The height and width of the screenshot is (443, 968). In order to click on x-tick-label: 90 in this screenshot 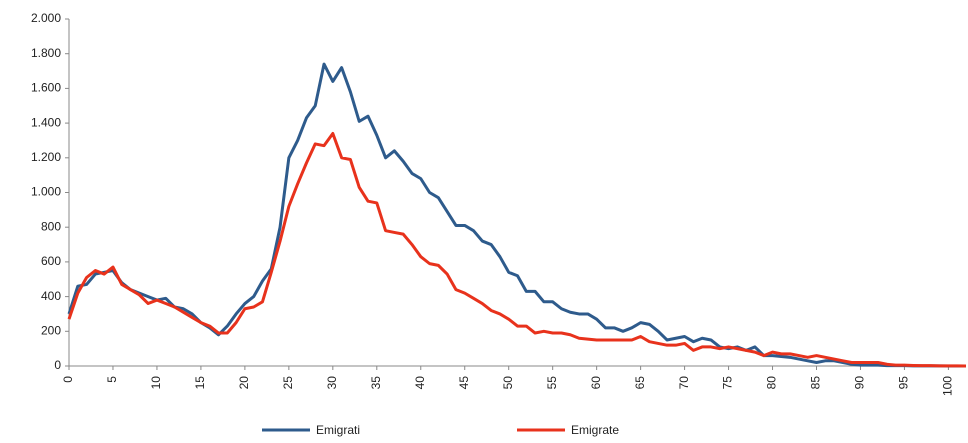, I will do `click(860, 383)`.